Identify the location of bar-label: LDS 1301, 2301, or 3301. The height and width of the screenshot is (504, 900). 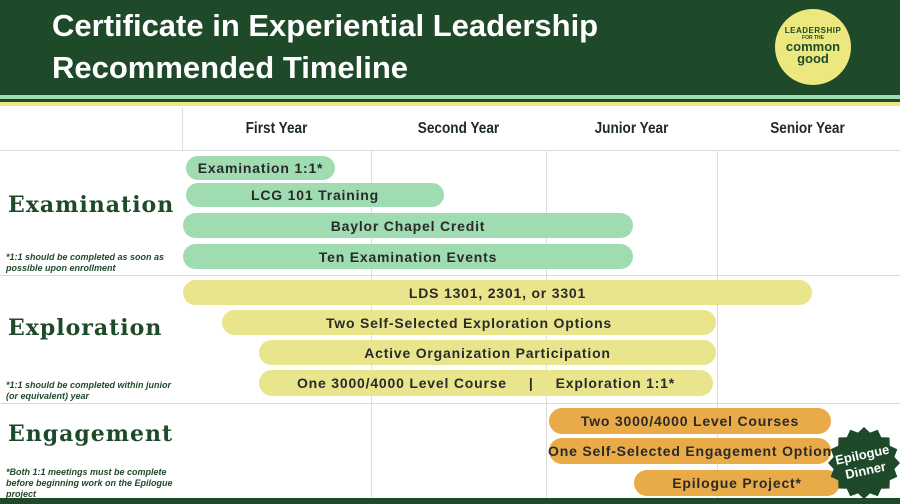
(497, 292).